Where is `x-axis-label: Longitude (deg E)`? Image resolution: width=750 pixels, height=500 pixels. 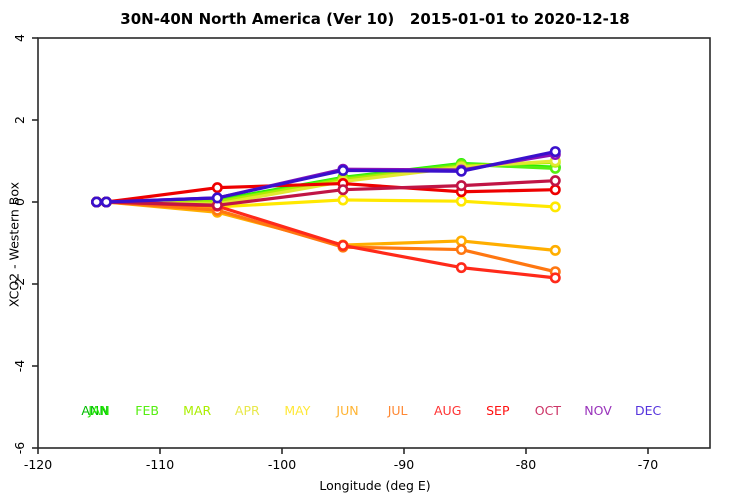
x-axis-label: Longitude (deg E) is located at coordinates (375, 485).